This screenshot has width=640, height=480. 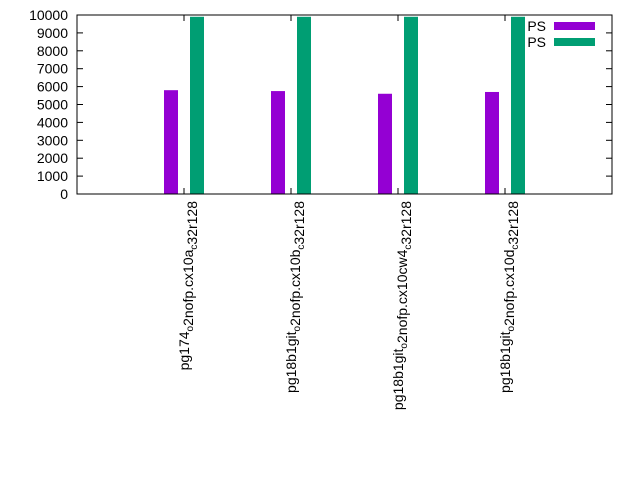 I want to click on y-tick-label: 9000, so click(x=52, y=33).